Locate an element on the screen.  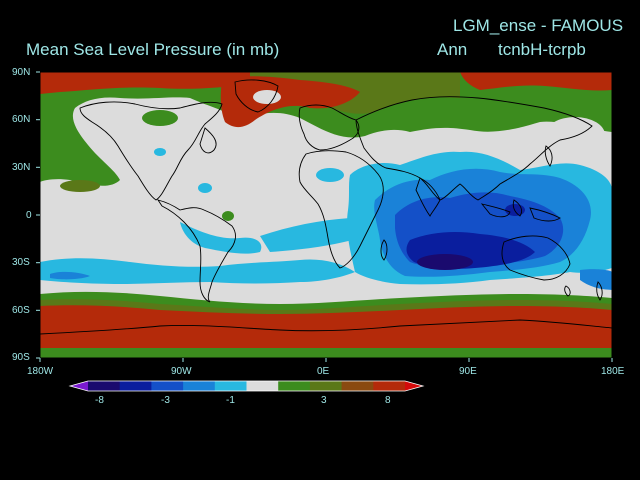
colorbar is located at coordinates (246, 386).